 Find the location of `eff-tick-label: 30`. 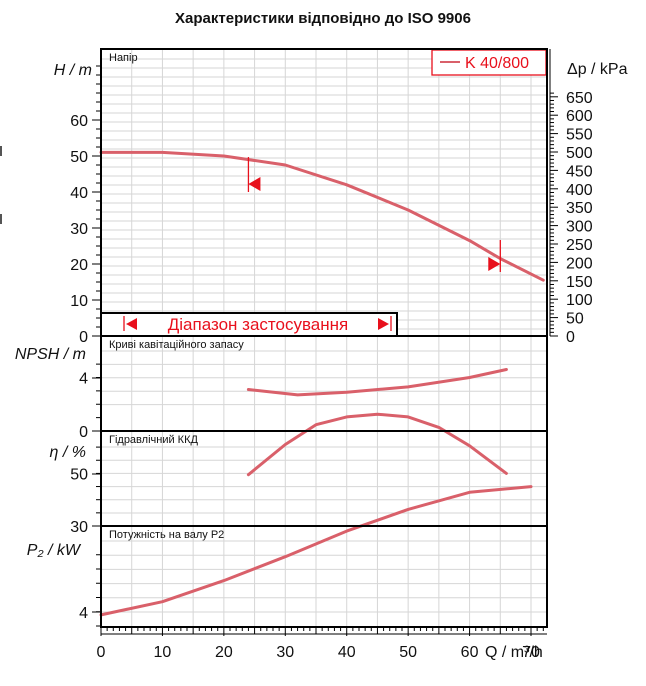

eff-tick-label: 30 is located at coordinates (79, 527).